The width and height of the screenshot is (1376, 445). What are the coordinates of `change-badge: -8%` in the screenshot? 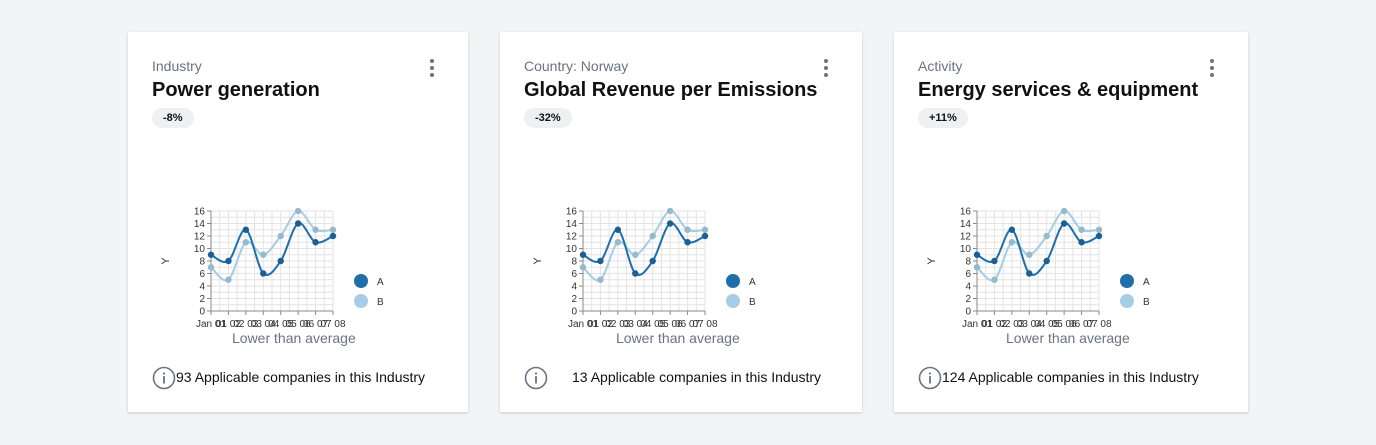 It's located at (173, 118).